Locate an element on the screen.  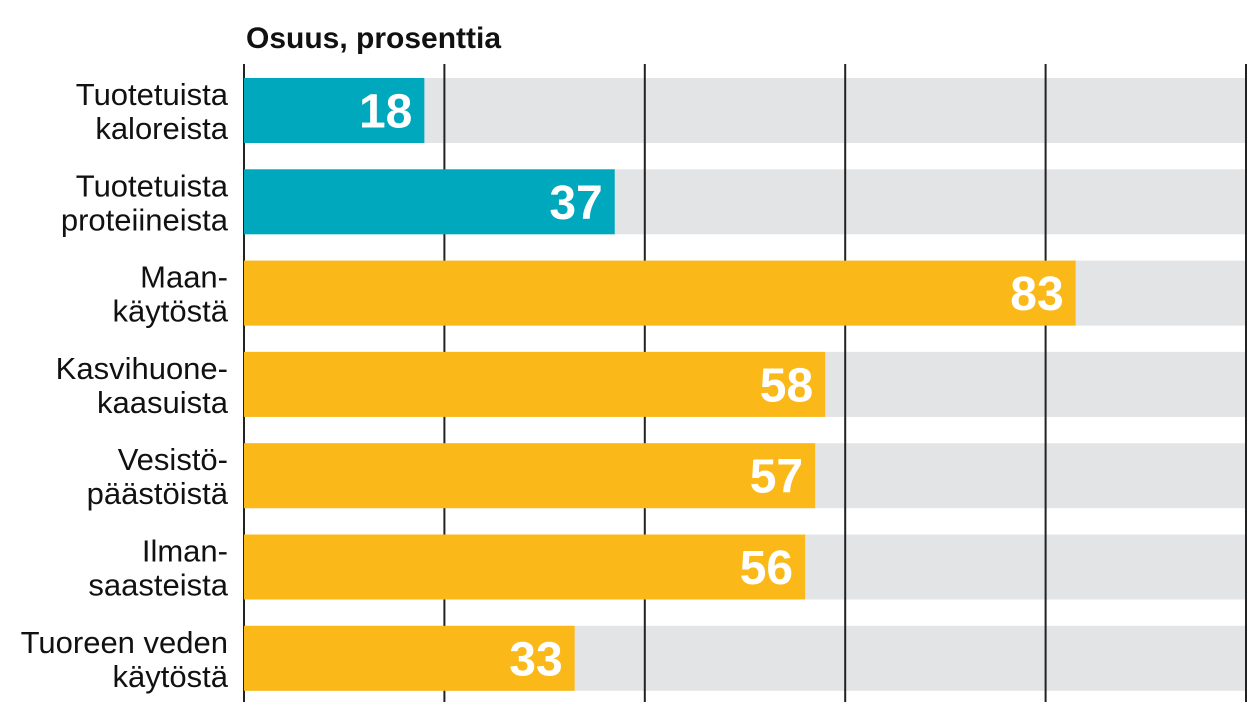
category-label: proteiineista is located at coordinates (145, 219).